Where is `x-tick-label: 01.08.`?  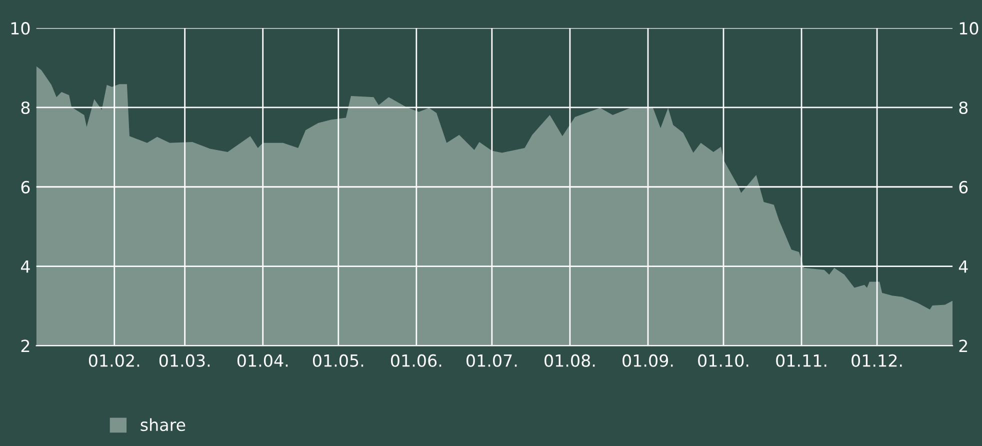
x-tick-label: 01.08. is located at coordinates (569, 360).